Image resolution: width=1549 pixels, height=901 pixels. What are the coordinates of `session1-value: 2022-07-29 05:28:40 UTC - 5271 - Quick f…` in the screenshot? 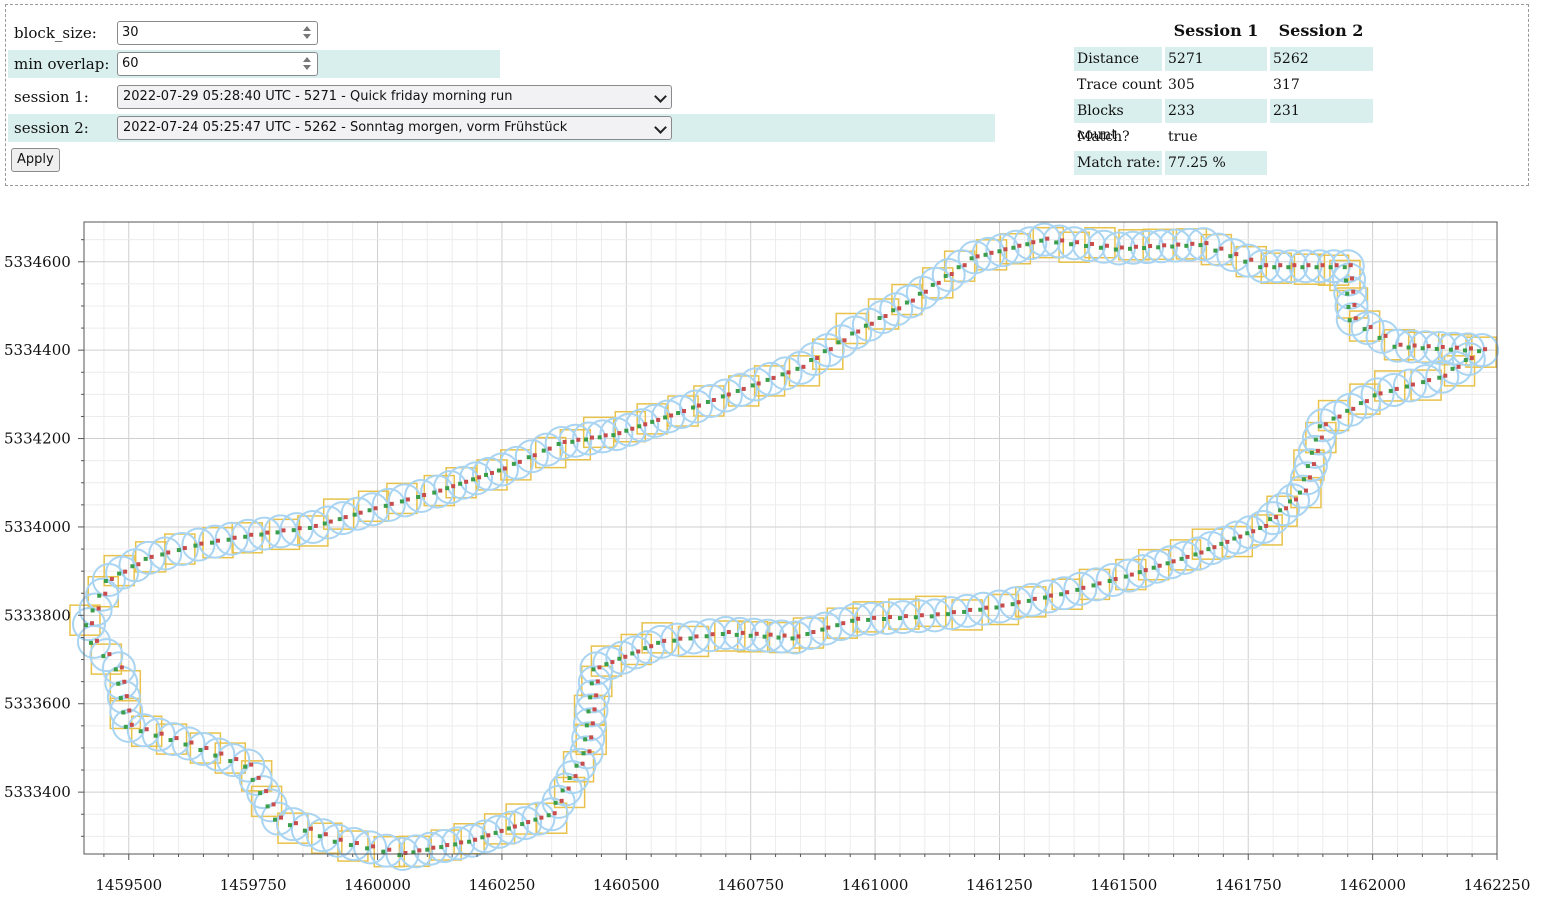 It's located at (318, 96).